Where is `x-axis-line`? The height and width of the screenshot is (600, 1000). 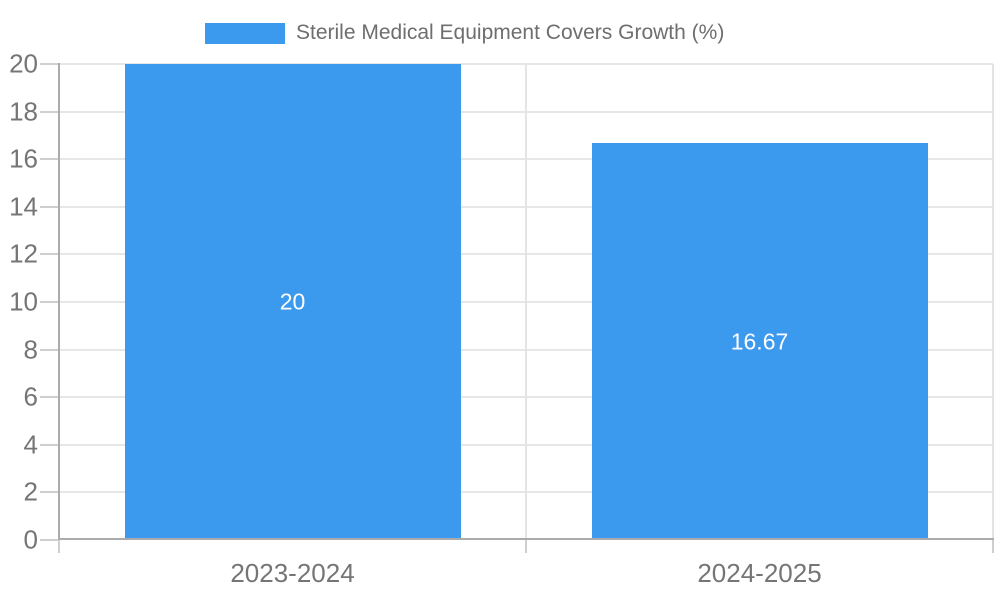 x-axis-line is located at coordinates (526, 539).